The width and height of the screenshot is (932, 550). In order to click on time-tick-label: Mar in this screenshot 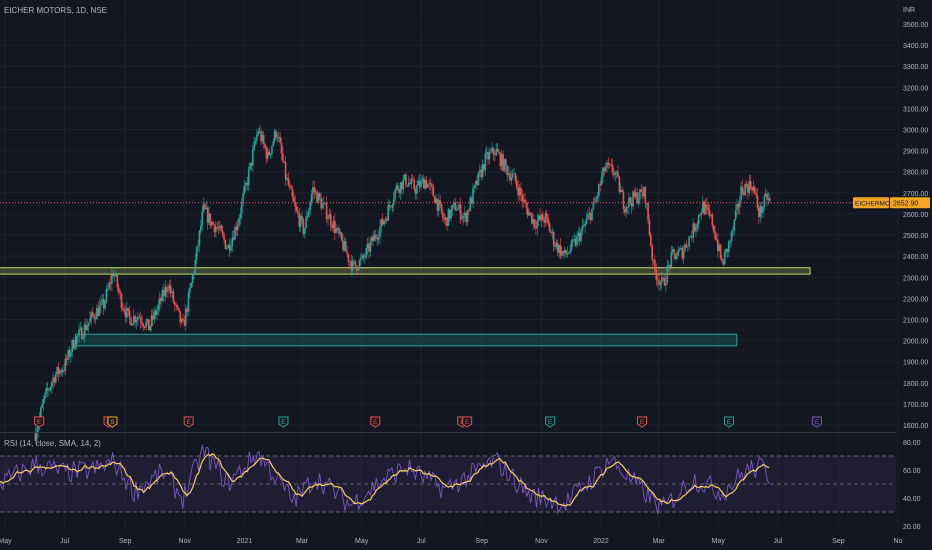, I will do `click(302, 541)`.